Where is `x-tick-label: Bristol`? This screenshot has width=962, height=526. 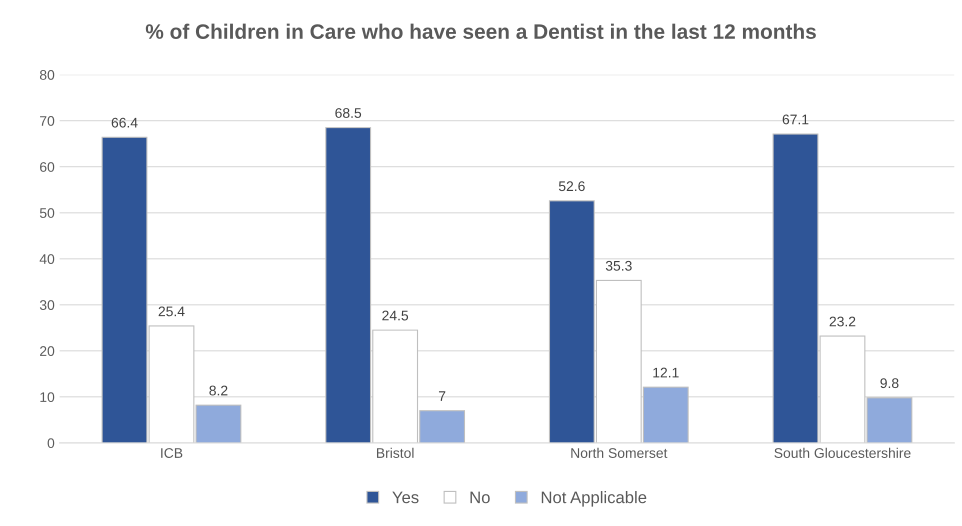
x-tick-label: Bristol is located at coordinates (395, 453).